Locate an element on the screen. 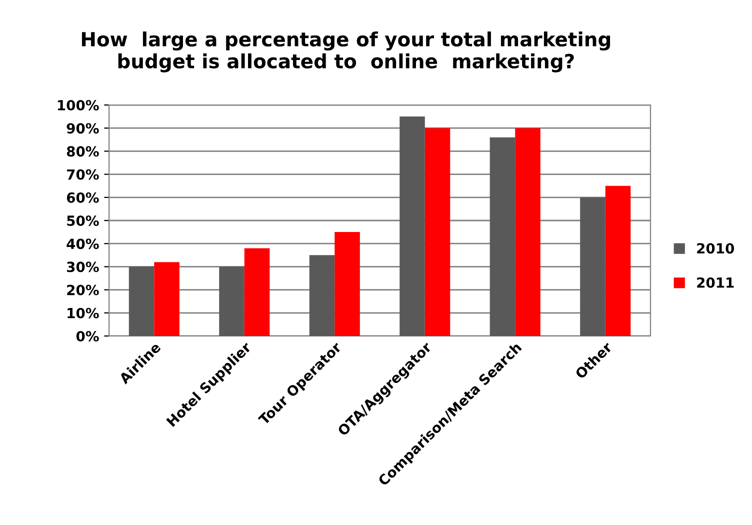 This screenshot has height=525, width=752. y-tick-label: 50% is located at coordinates (83, 220).